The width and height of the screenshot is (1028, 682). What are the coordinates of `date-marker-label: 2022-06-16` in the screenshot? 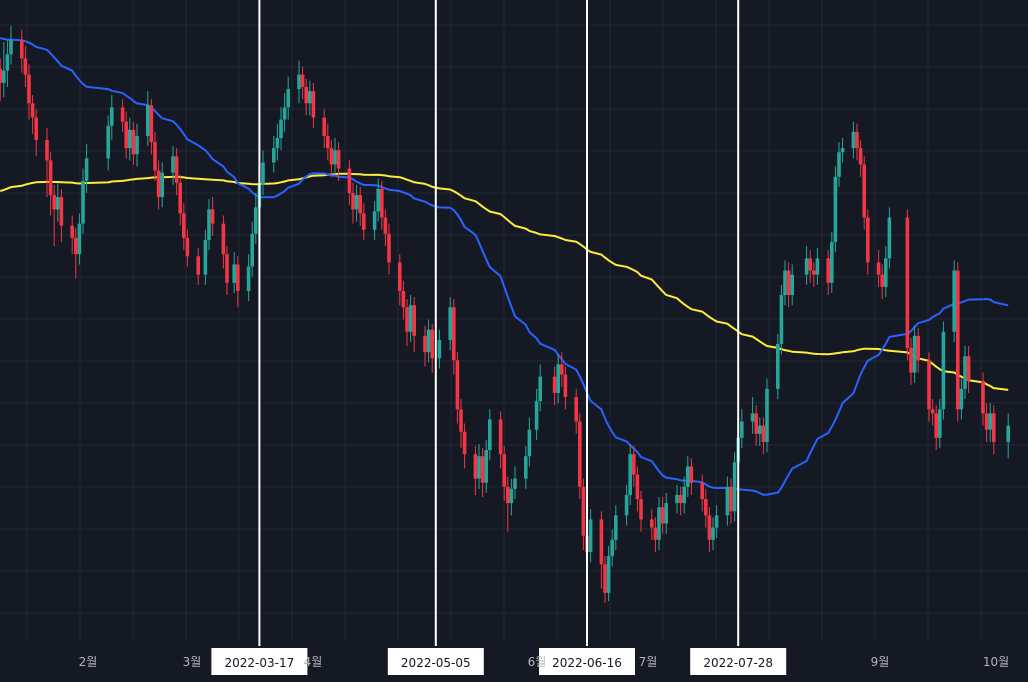 It's located at (587, 661).